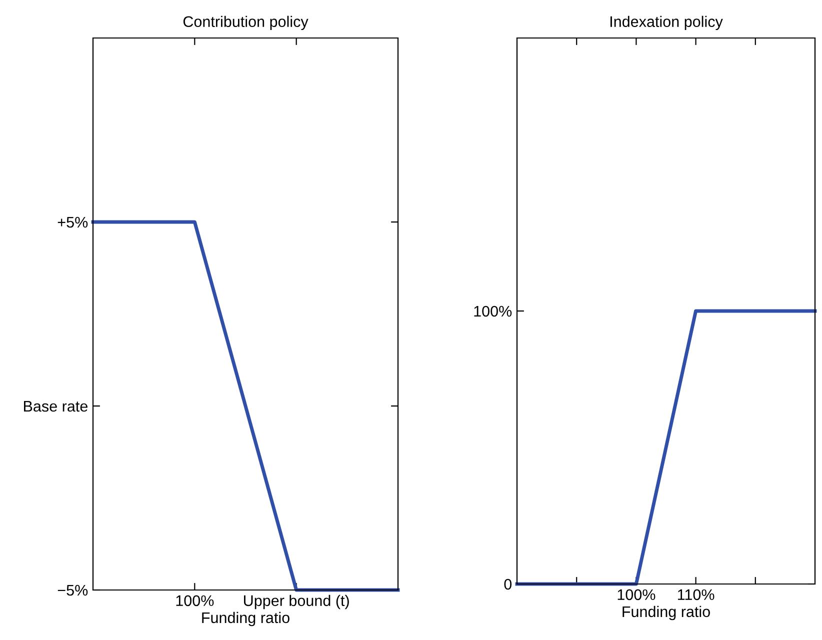 The height and width of the screenshot is (640, 822). Describe the element at coordinates (73, 590) in the screenshot. I see `y-tick-label: −5%` at that location.